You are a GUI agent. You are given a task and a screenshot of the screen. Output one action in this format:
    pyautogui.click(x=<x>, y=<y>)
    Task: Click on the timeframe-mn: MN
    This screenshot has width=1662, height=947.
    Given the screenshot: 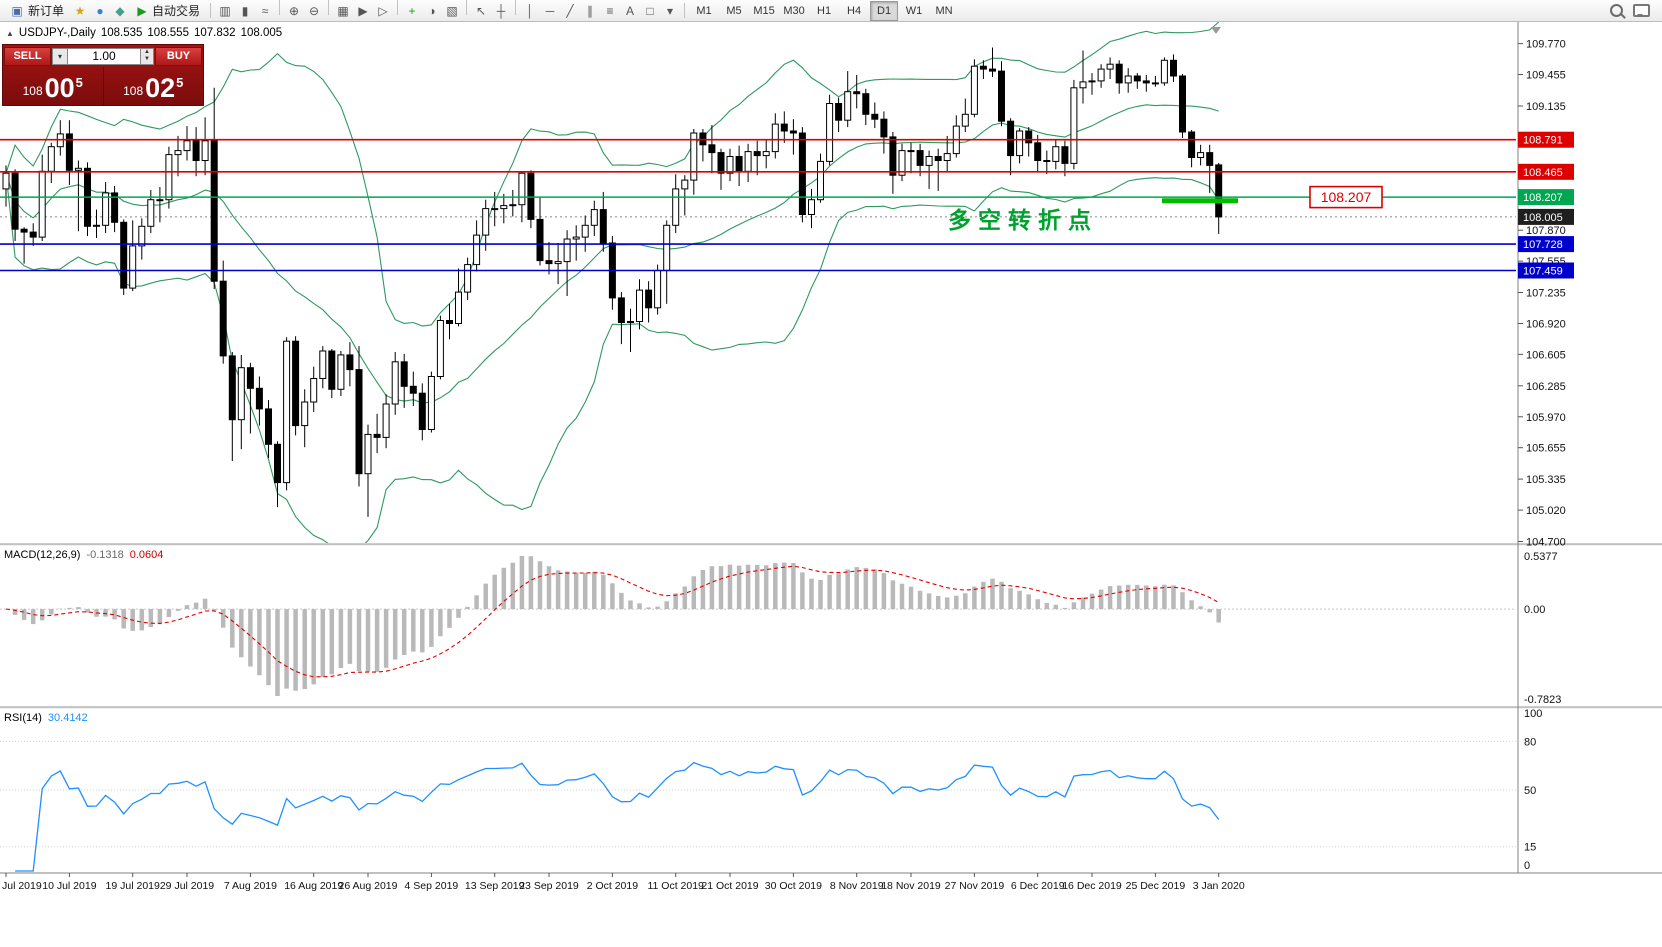 What is the action you would take?
    pyautogui.click(x=944, y=10)
    